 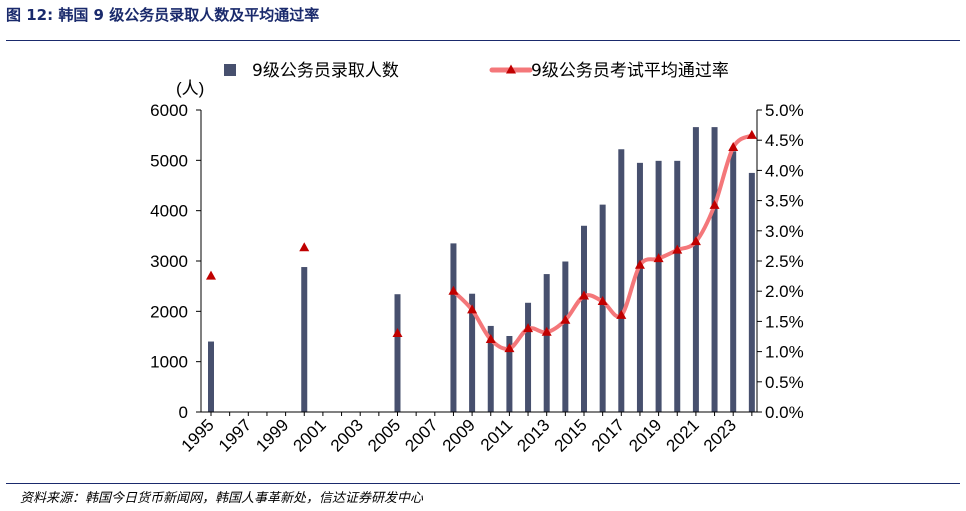 What do you see at coordinates (310, 435) in the screenshot?
I see `x-tick-label: 2001` at bounding box center [310, 435].